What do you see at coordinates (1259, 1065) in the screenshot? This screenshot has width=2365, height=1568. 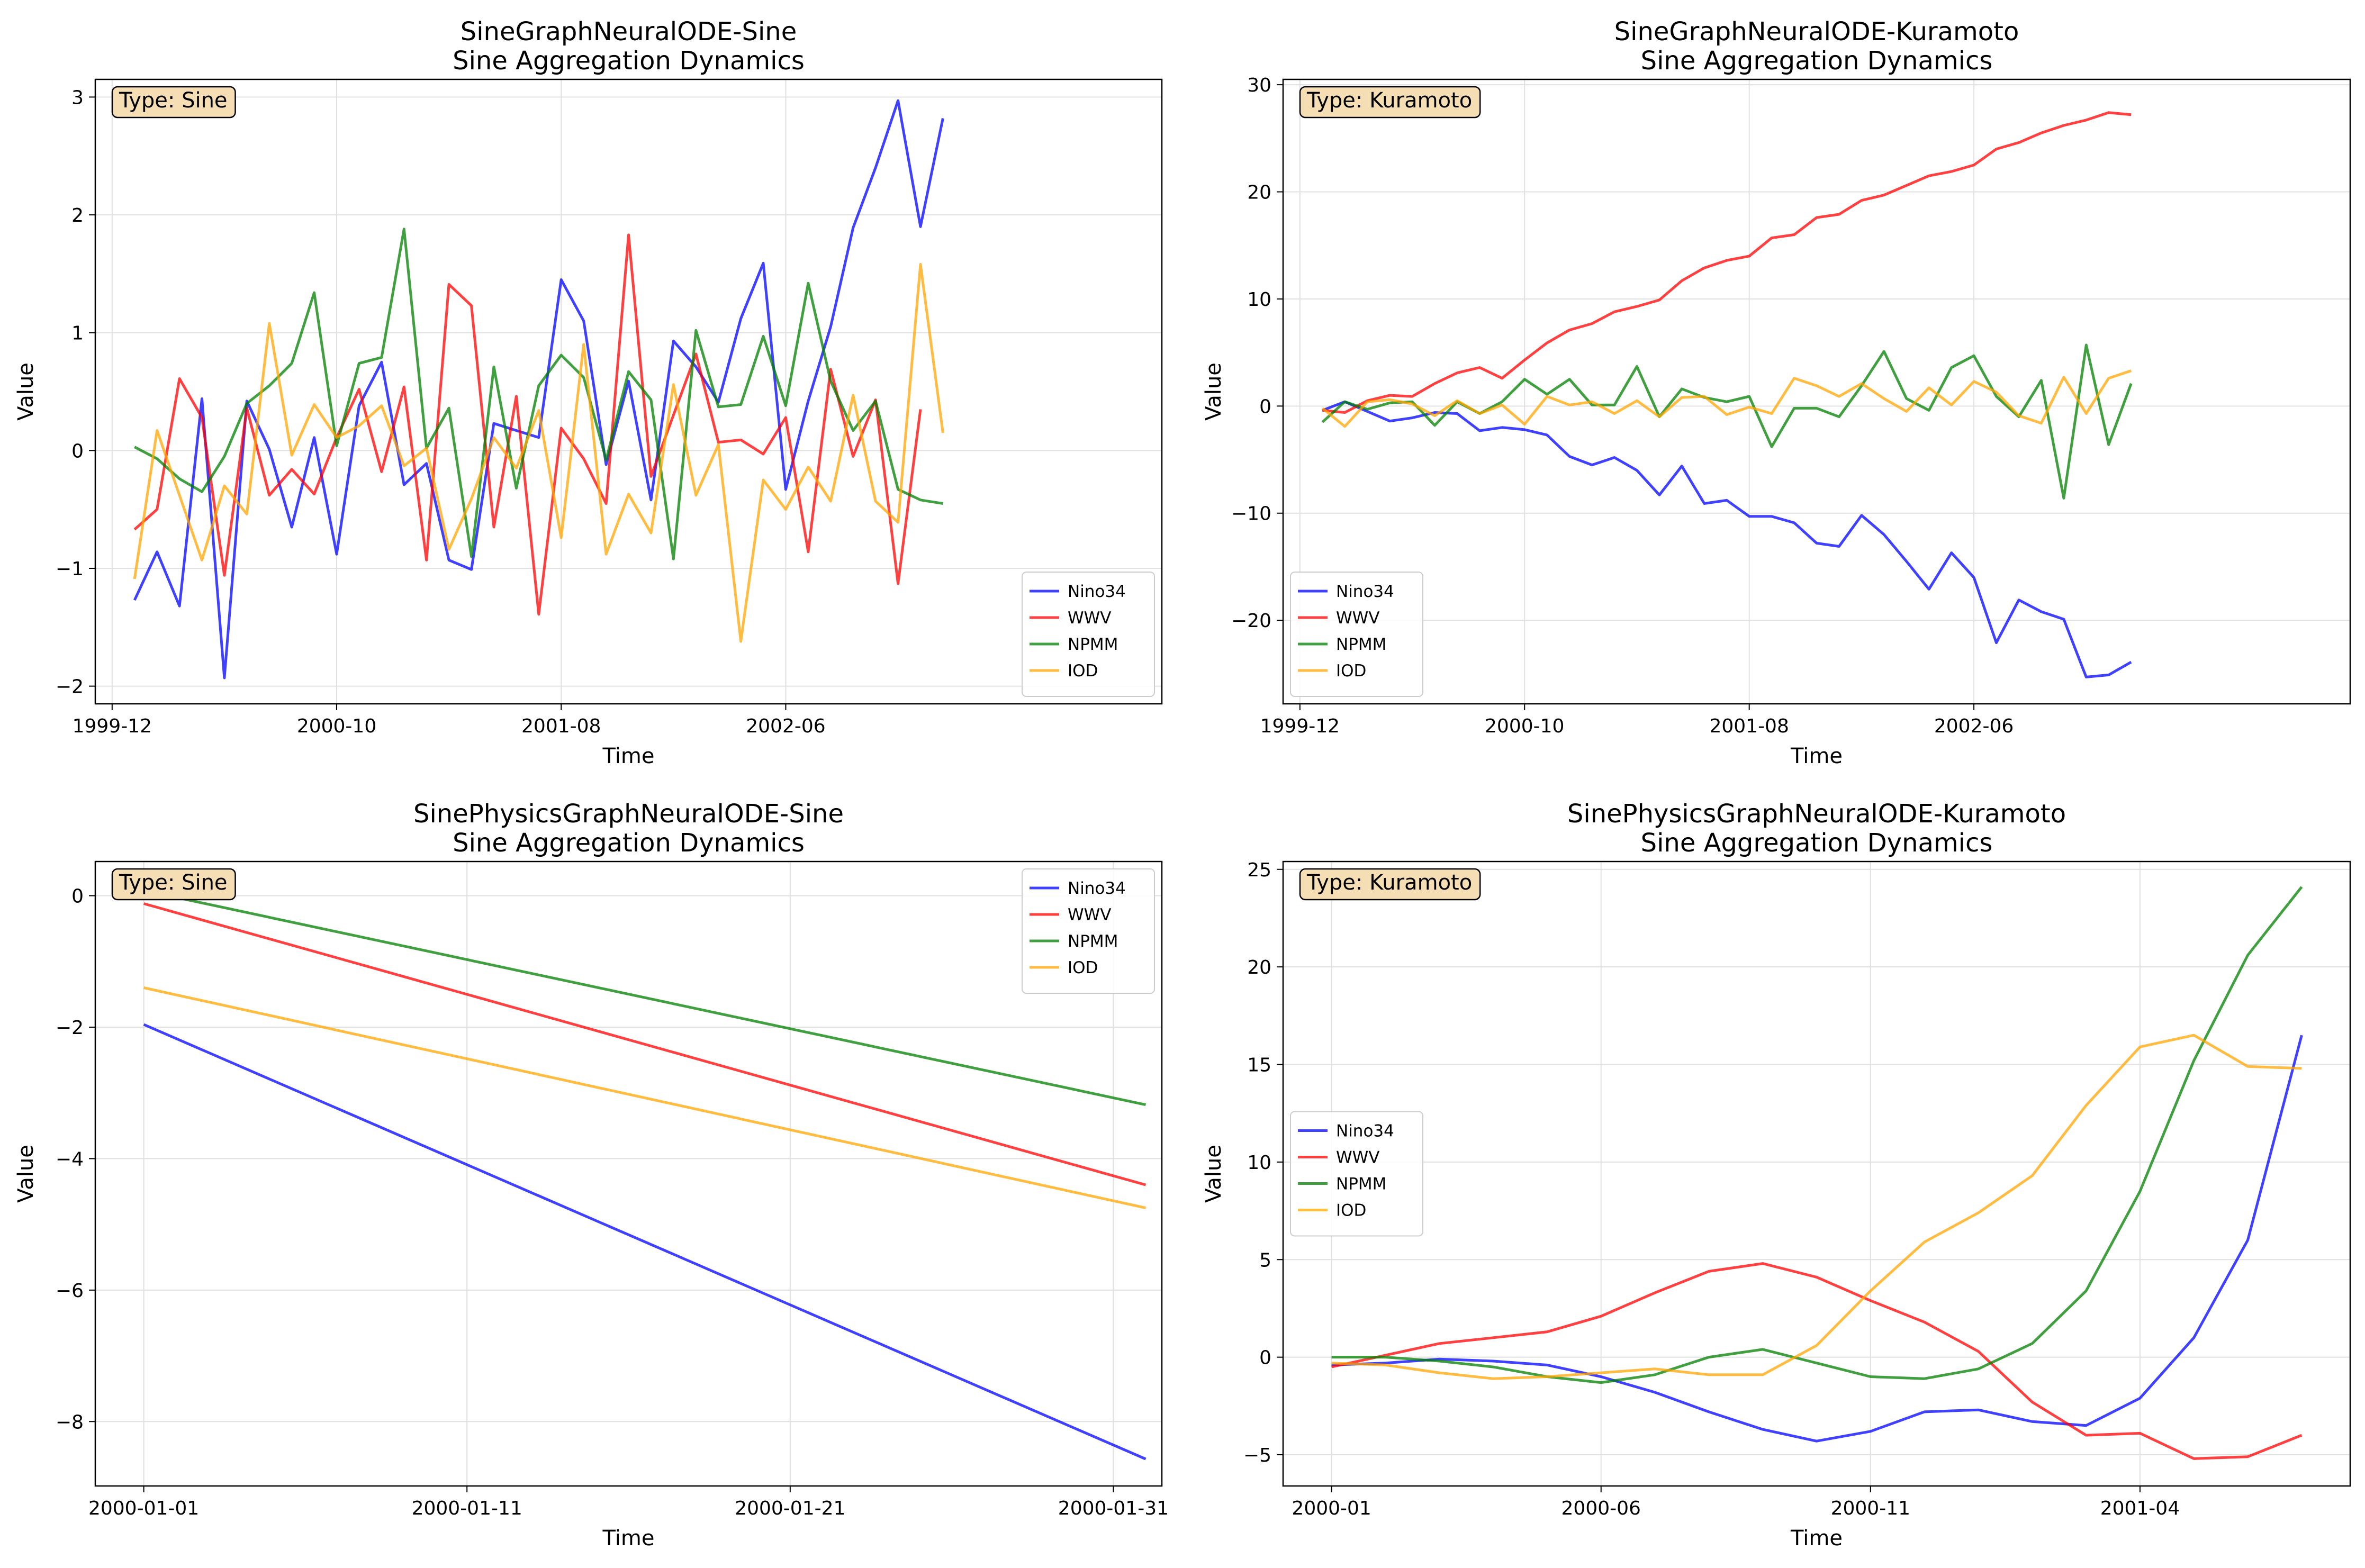 I see `y-tick-label: 15` at bounding box center [1259, 1065].